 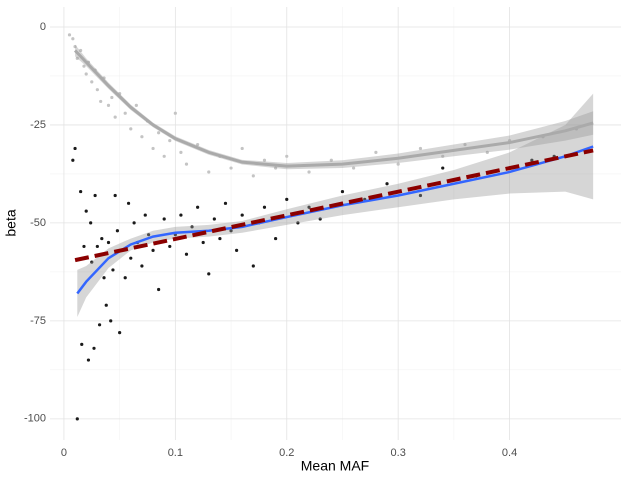 I want to click on y-axis-title: beta, so click(x=11, y=222).